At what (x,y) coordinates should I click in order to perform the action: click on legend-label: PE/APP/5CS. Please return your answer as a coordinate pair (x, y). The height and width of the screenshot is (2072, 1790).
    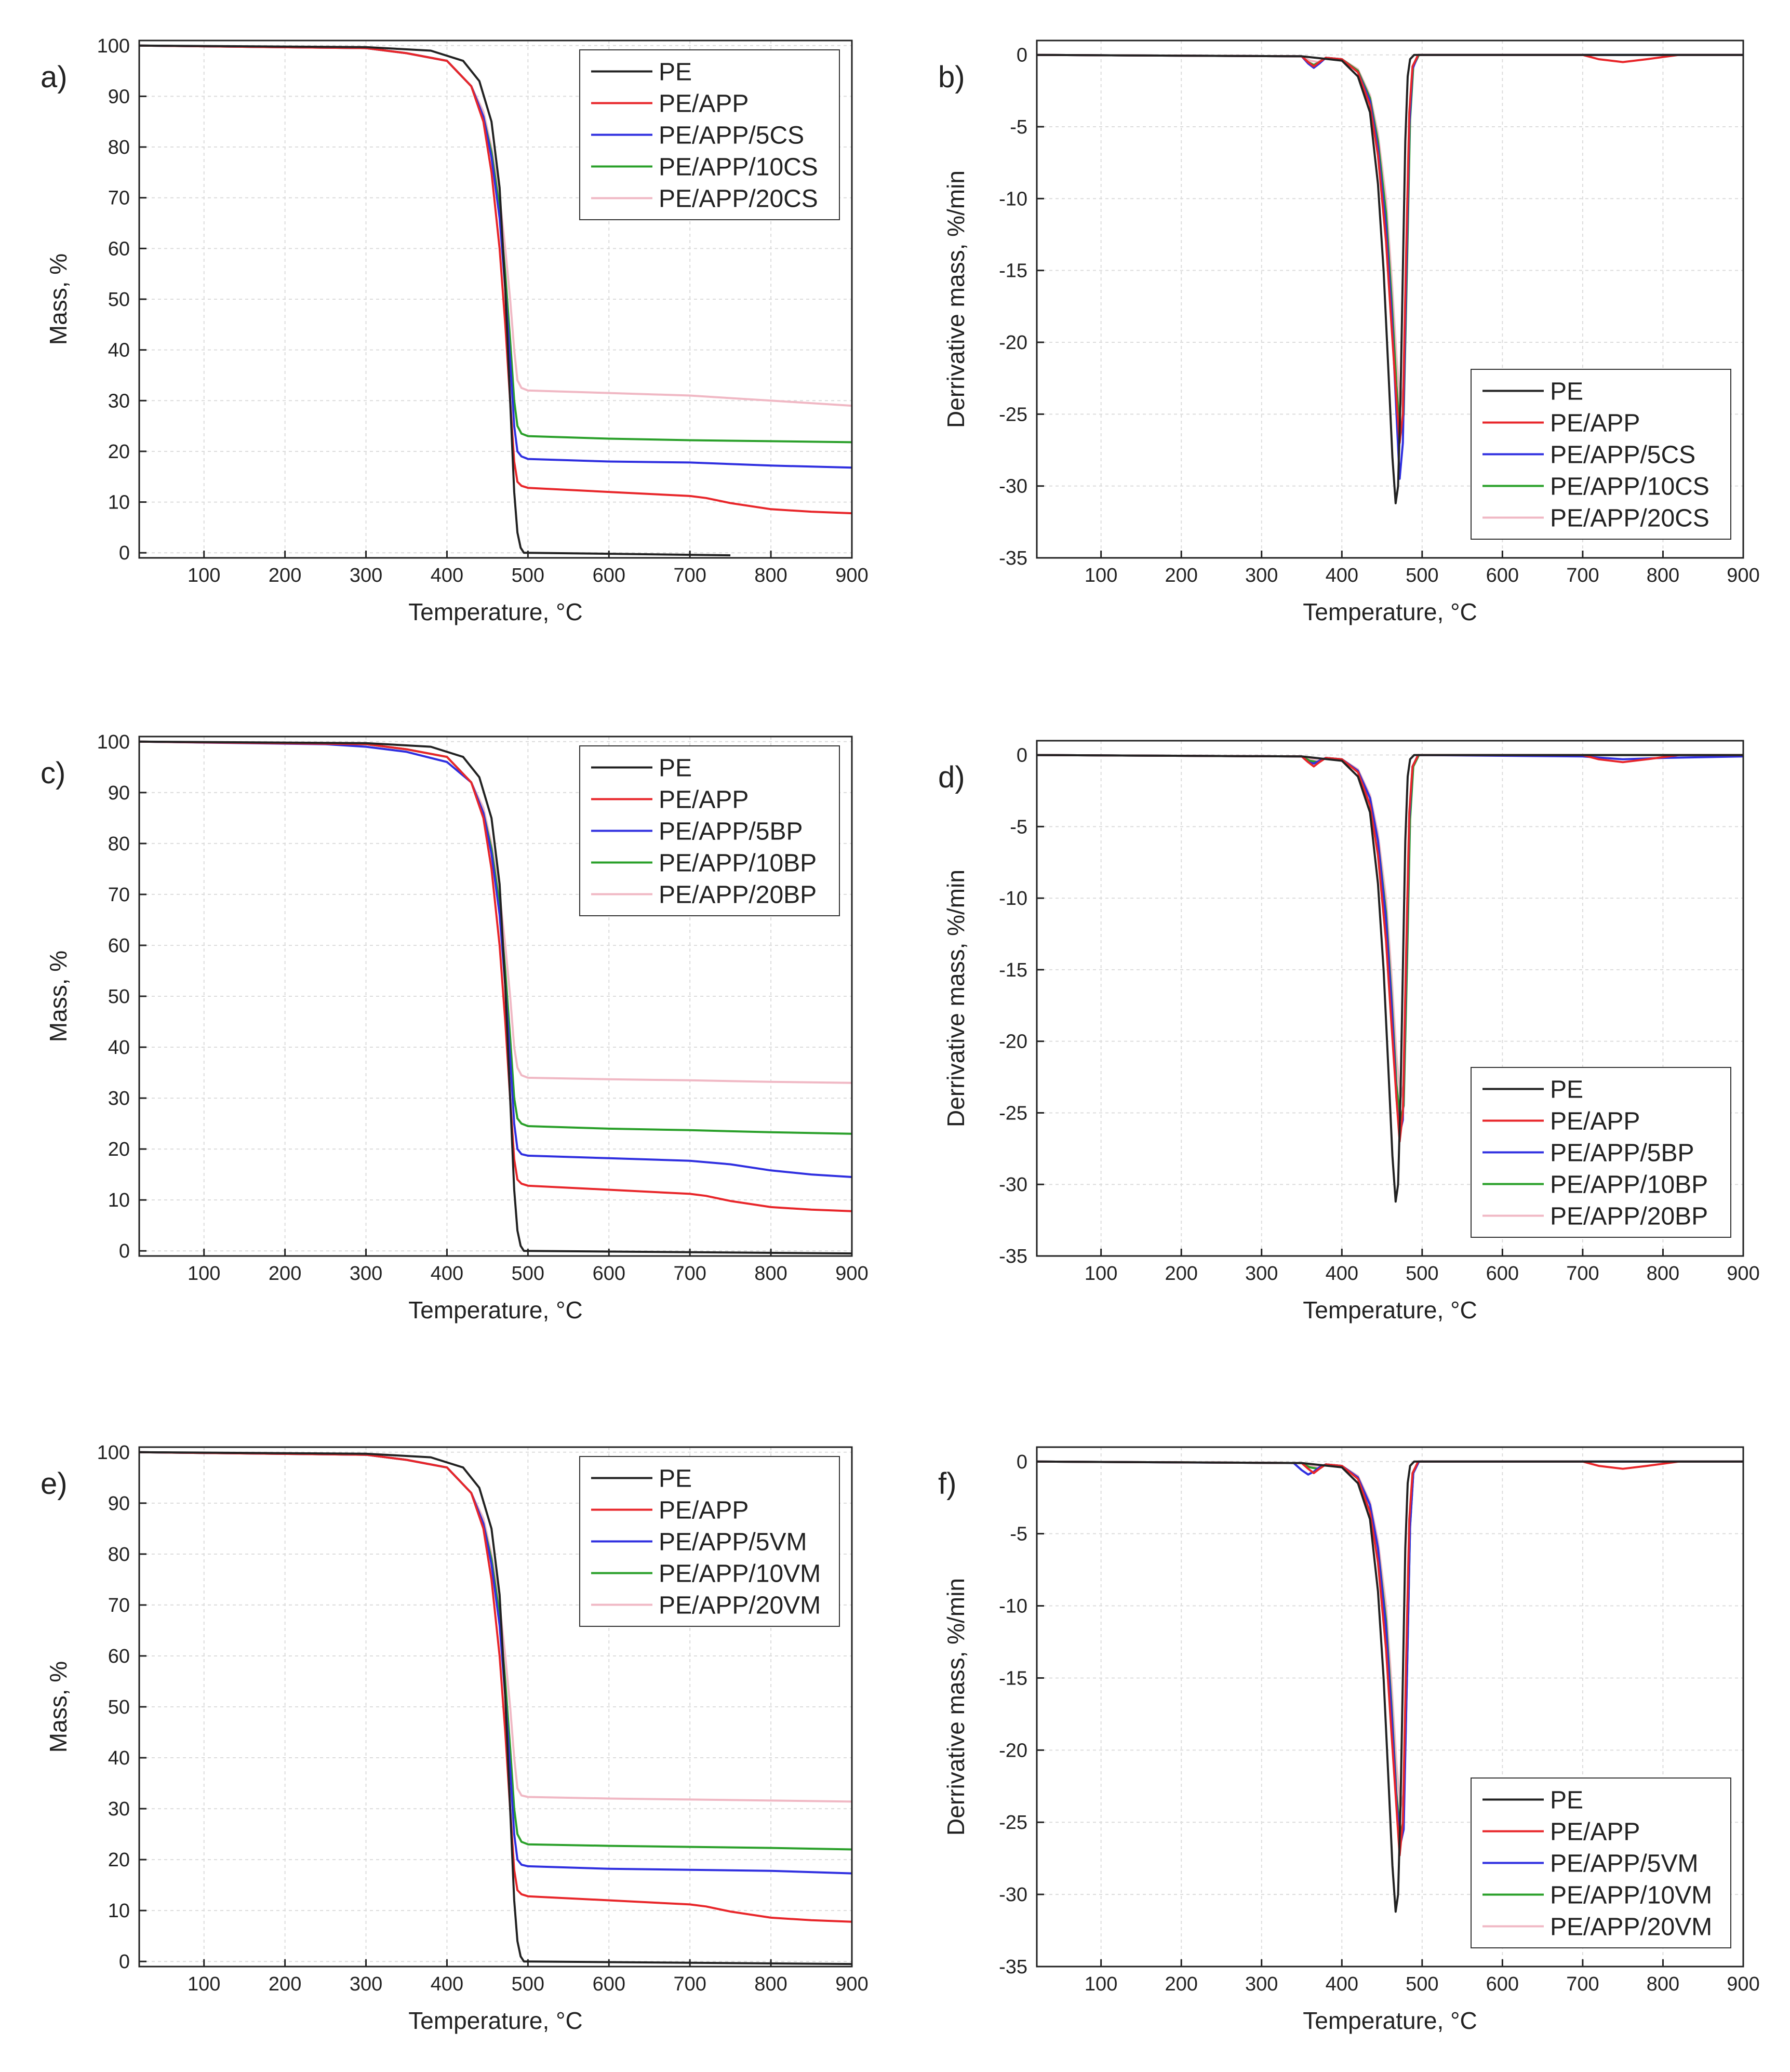
    Looking at the image, I should click on (731, 136).